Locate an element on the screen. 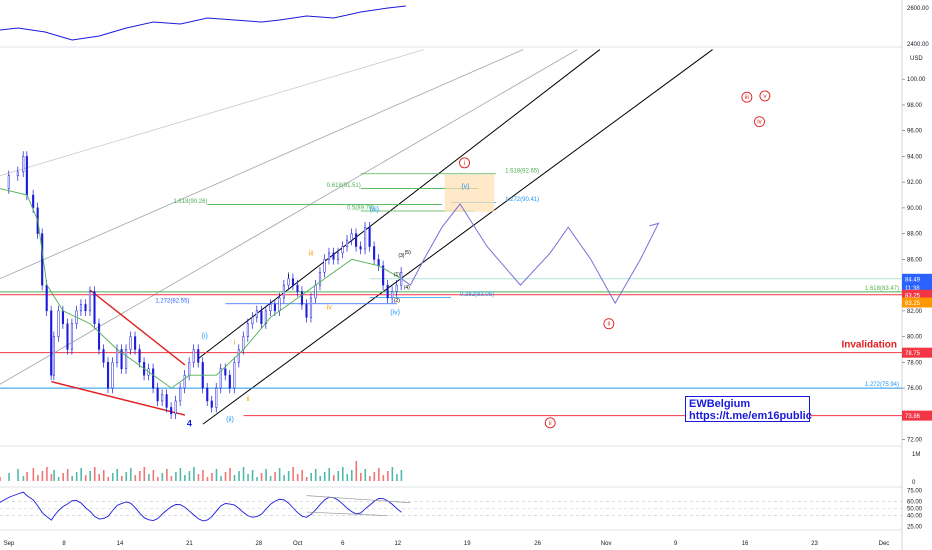  price-tick-label: 72.00 is located at coordinates (915, 441).